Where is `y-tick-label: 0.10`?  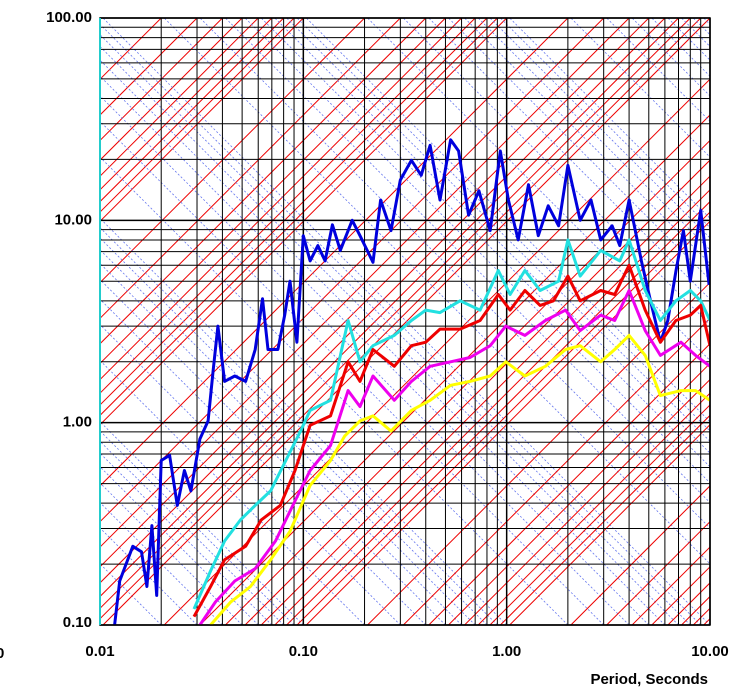
y-tick-label: 0.10 is located at coordinates (77, 622).